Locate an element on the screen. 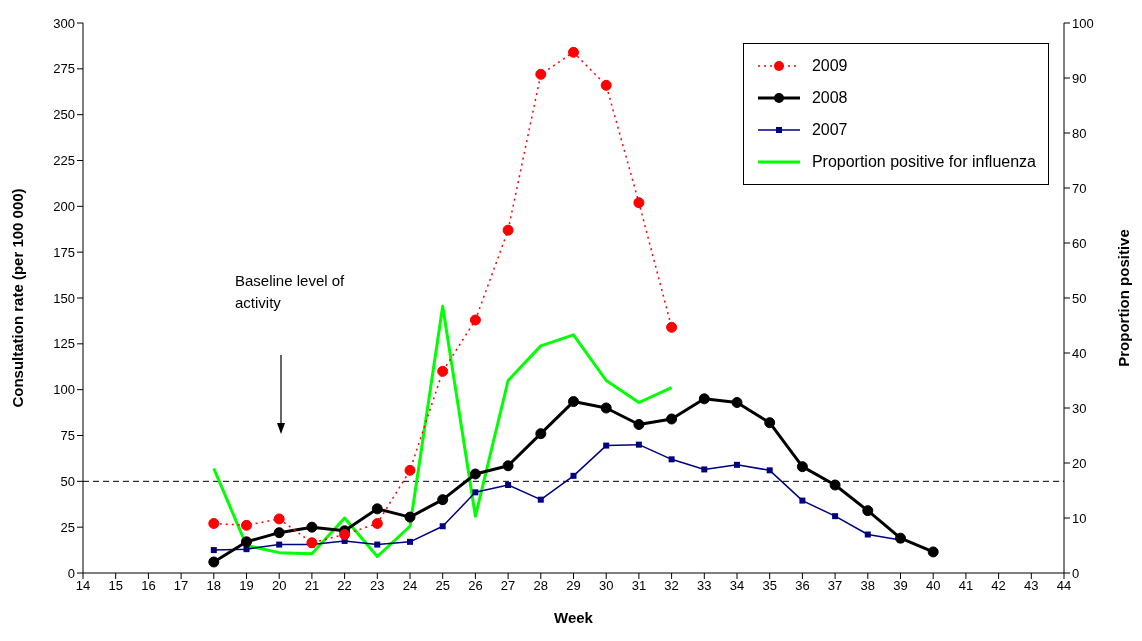 Image resolution: width=1142 pixels, height=641 pixels. x-tick-label: 20 is located at coordinates (279, 586).